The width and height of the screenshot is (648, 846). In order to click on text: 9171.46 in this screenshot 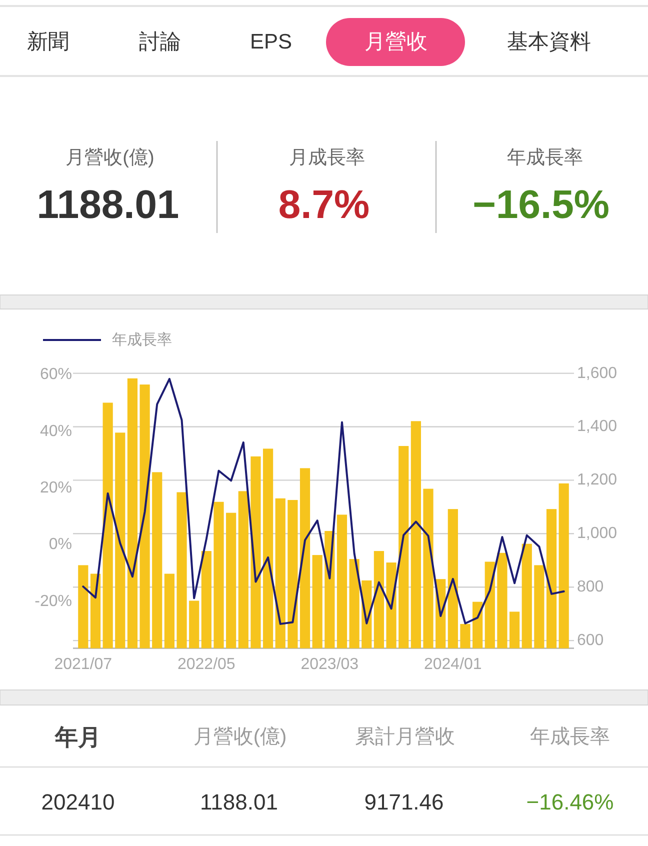, I will do `click(404, 802)`.